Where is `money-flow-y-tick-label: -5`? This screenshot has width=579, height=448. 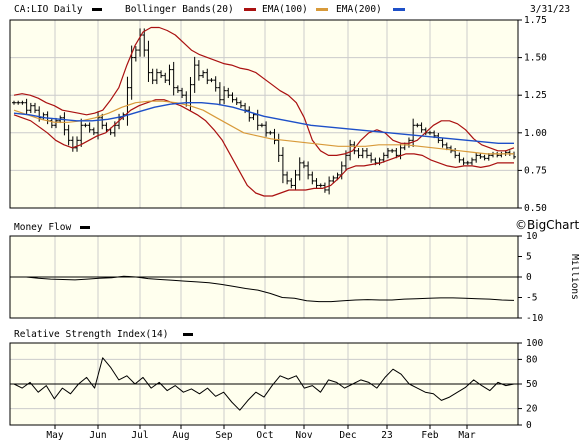 money-flow-y-tick-label: -5 is located at coordinates (531, 298).